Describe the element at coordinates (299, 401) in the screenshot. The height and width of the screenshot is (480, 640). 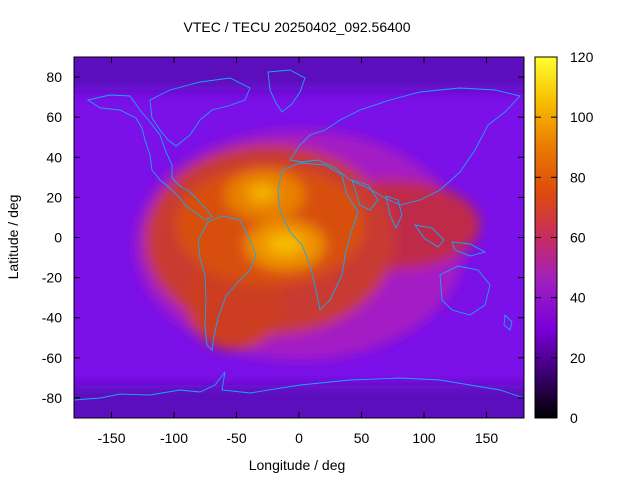
I see `field-south-polar-band` at that location.